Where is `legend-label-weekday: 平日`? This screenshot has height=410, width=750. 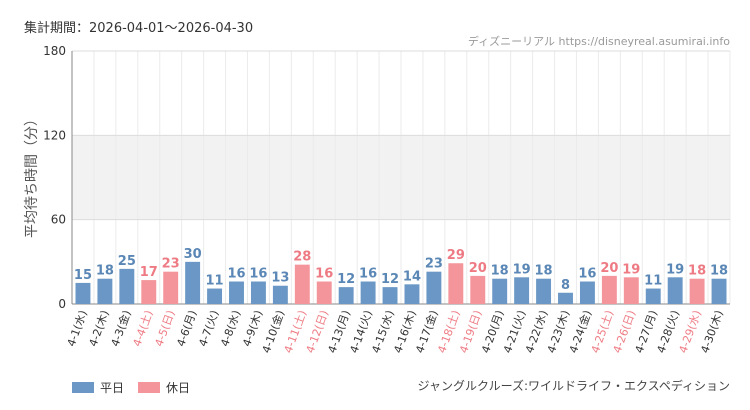 legend-label-weekday: 平日 is located at coordinates (112, 388).